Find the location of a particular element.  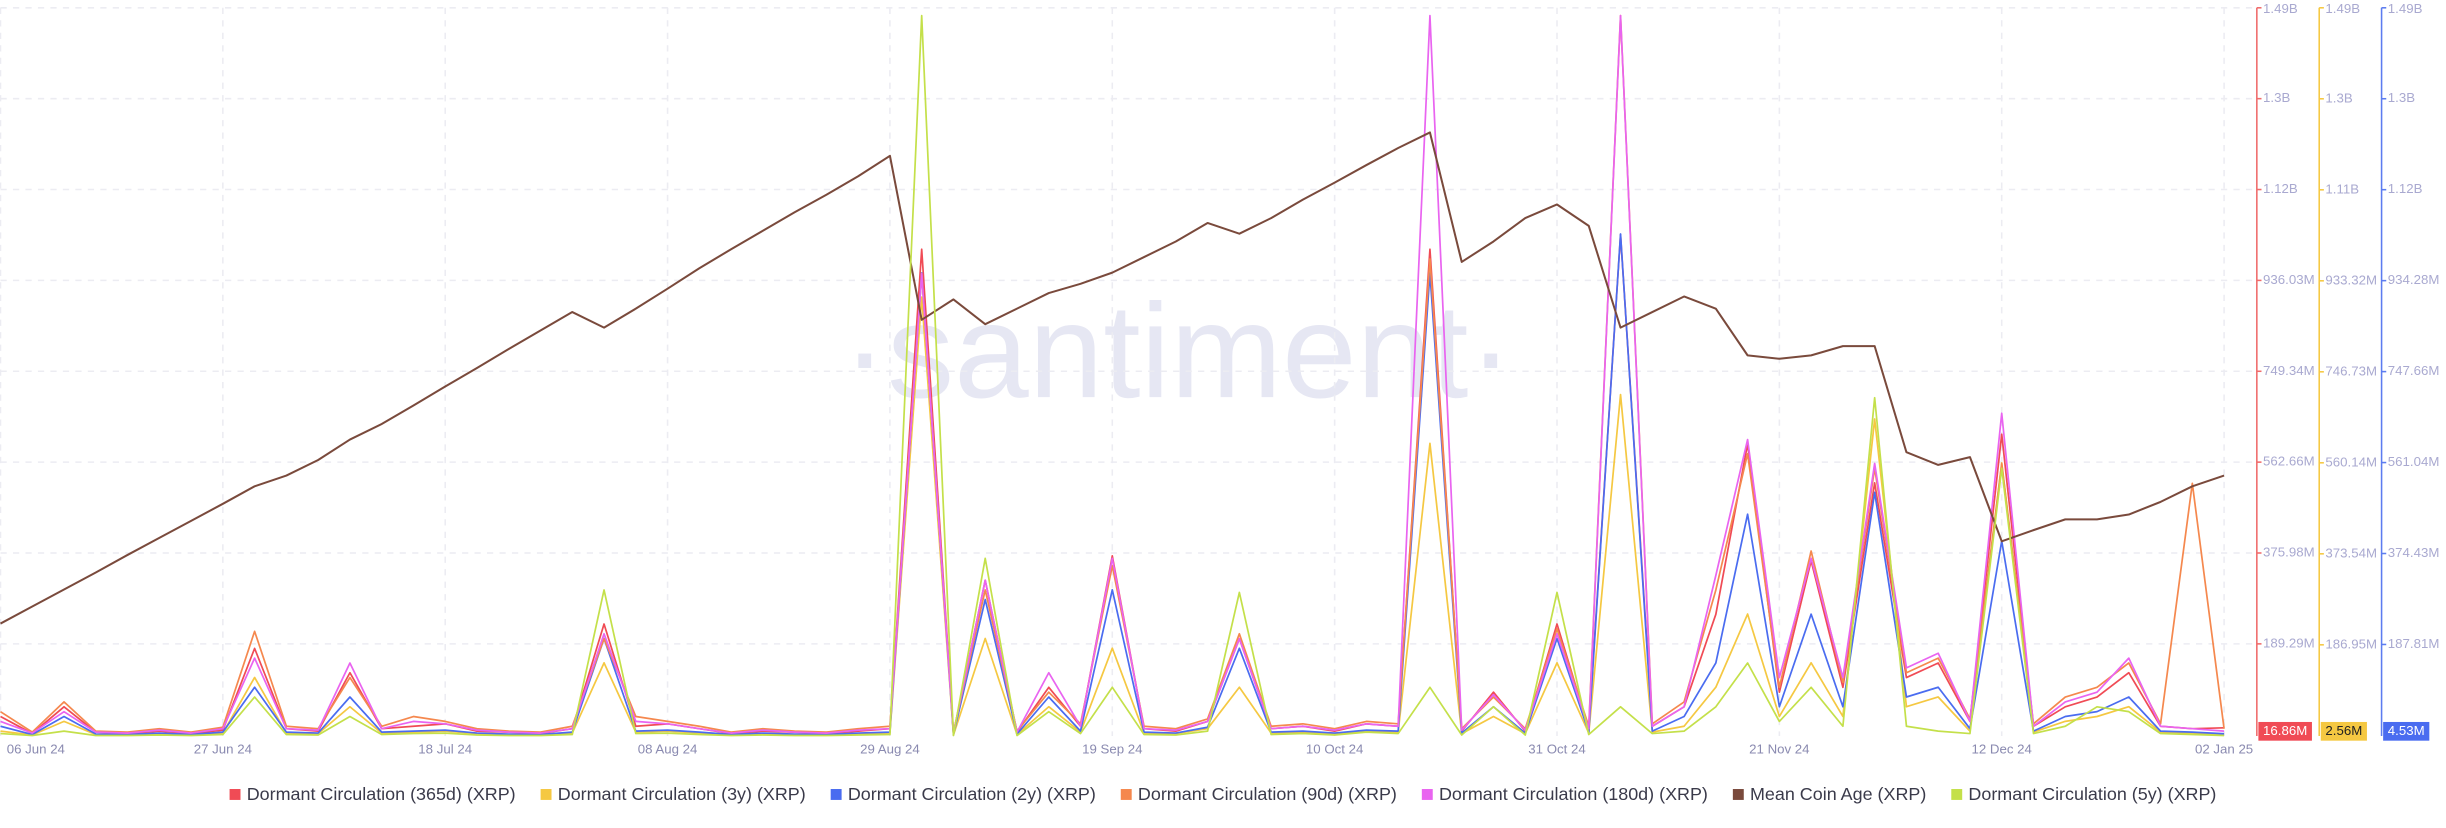

y-tick-label: 749.34M is located at coordinates (2289, 370).